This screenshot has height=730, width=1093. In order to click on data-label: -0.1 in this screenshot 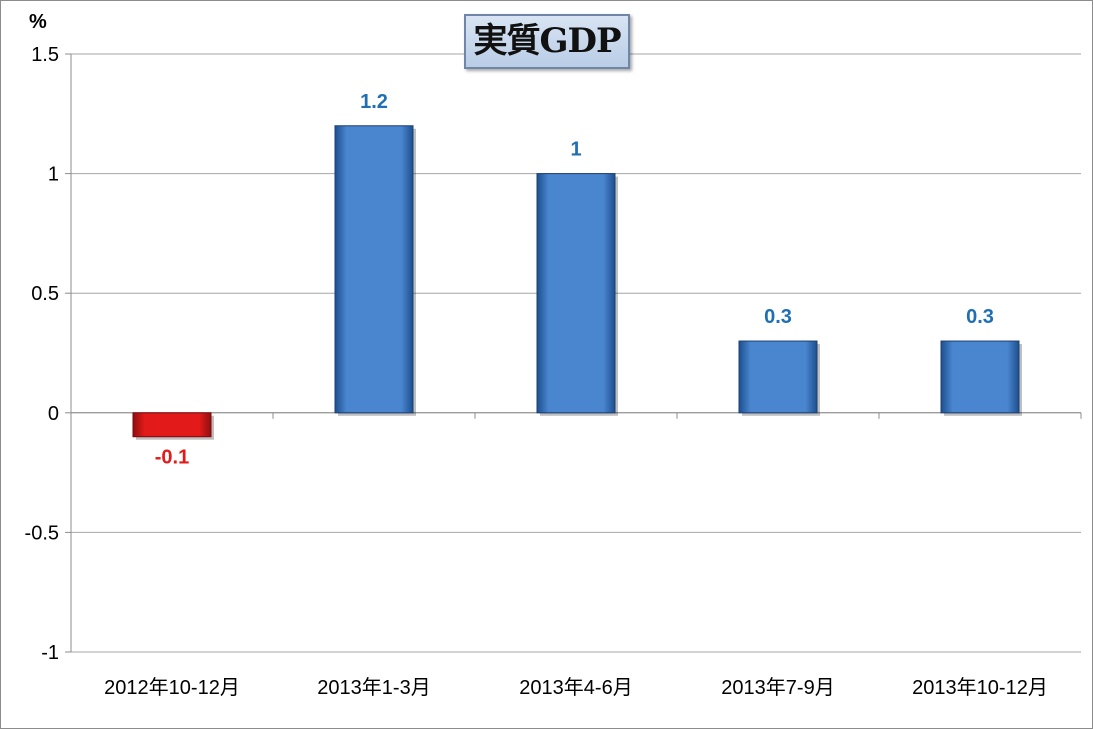, I will do `click(172, 458)`.